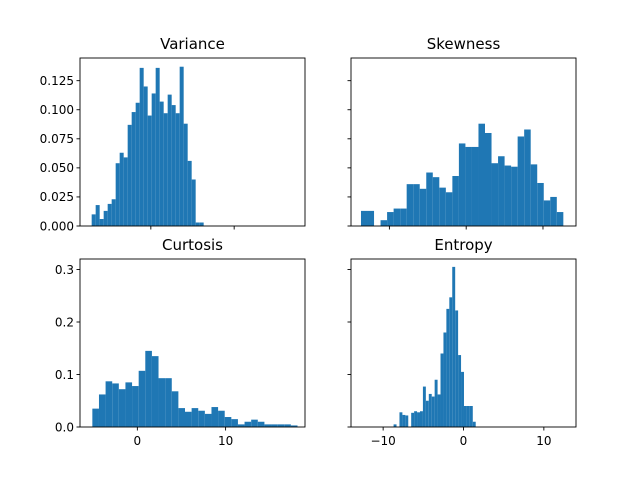 This screenshot has height=480, width=640. Describe the element at coordinates (57, 81) in the screenshot. I see `variance-ytick-label: 0.125` at that location.